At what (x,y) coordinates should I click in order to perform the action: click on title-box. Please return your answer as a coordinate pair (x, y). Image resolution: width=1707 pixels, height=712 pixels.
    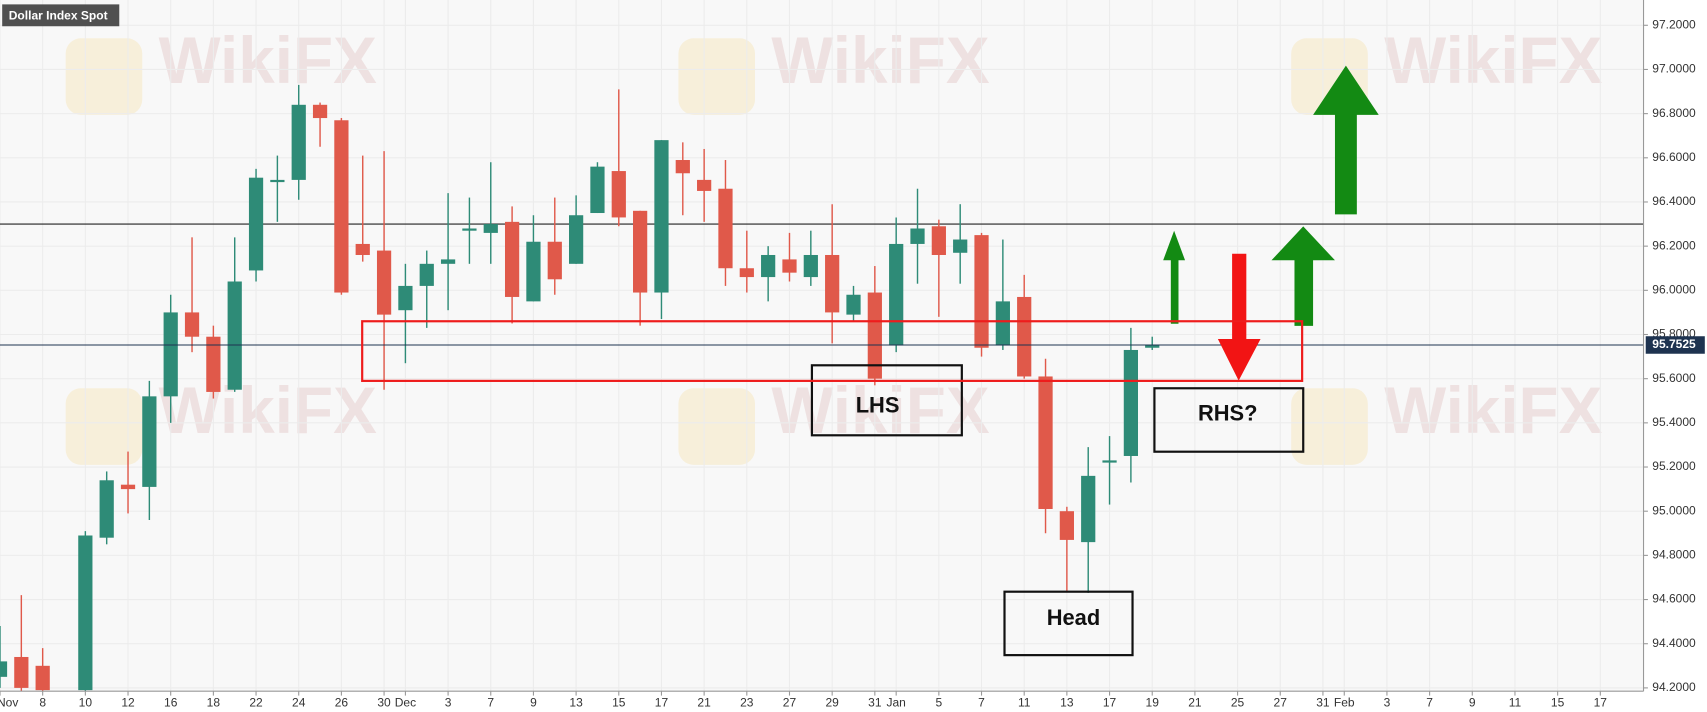
    Looking at the image, I should click on (61, 15).